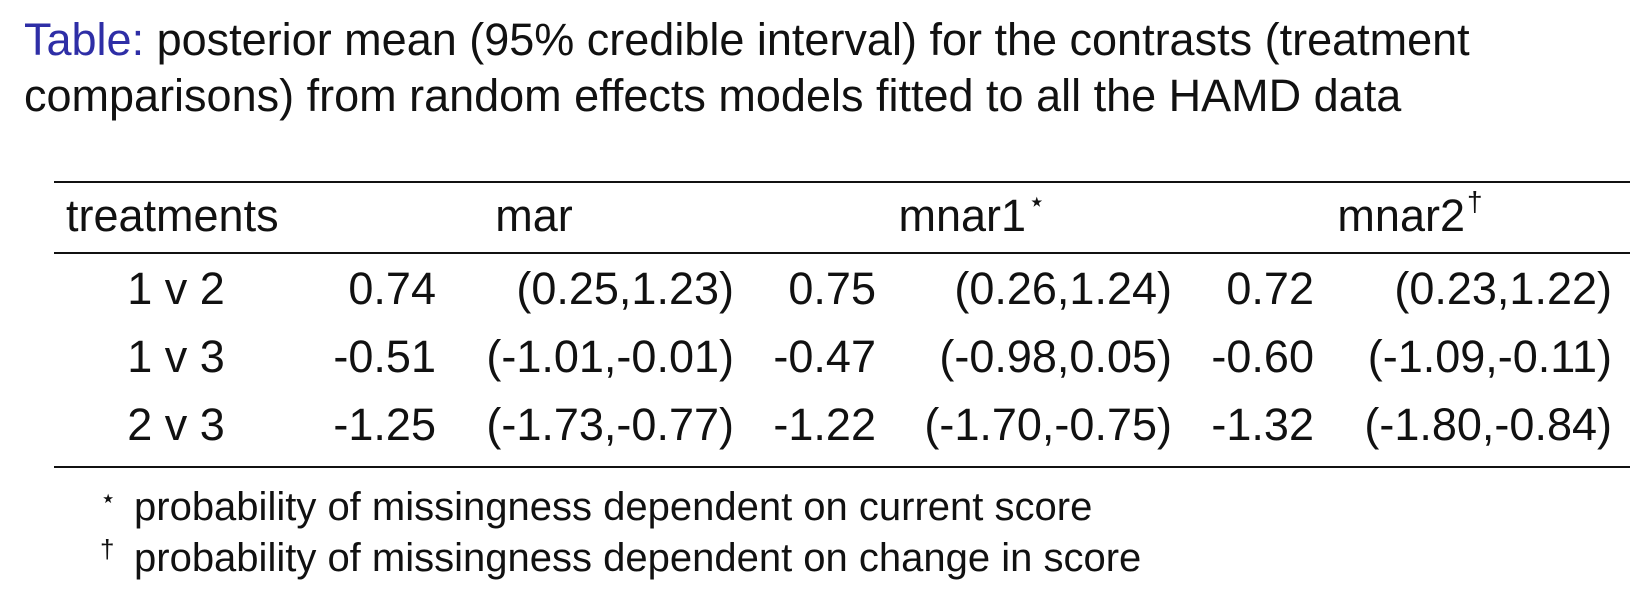 The image size is (1650, 604). I want to click on row-1v2-mar-ci: (0.25,1.23), so click(625, 288).